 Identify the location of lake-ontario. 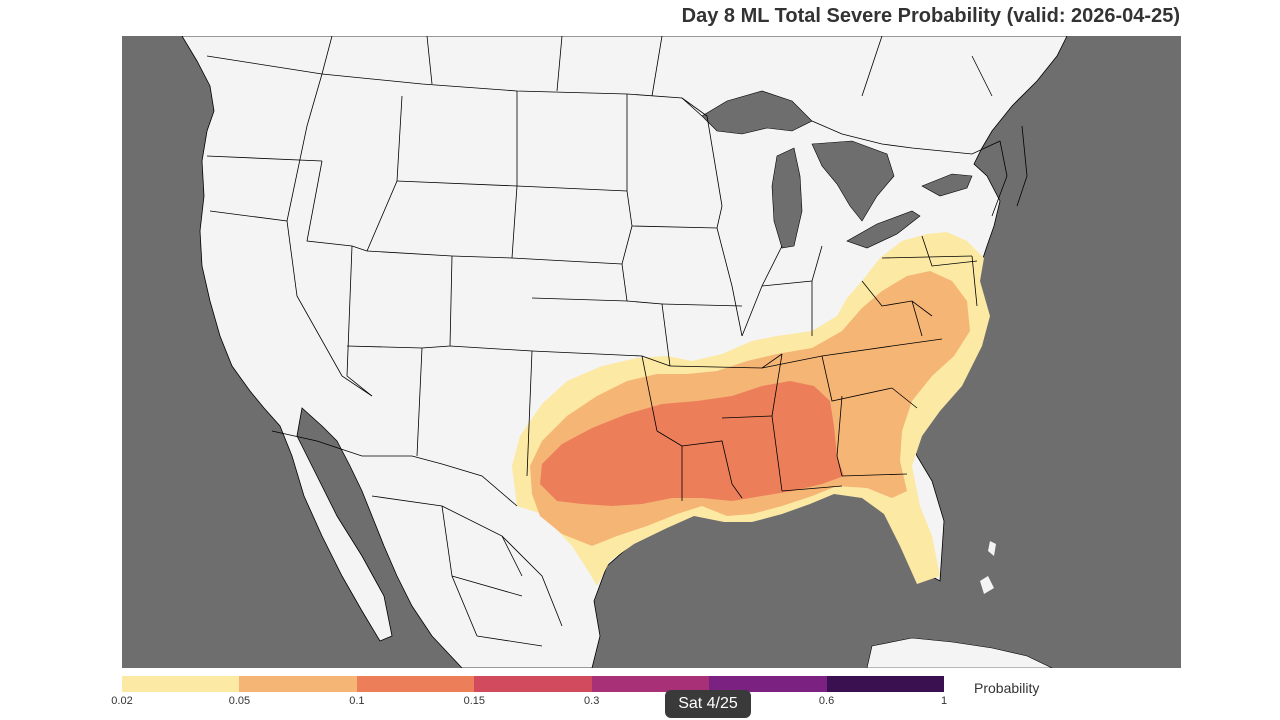
(947, 185).